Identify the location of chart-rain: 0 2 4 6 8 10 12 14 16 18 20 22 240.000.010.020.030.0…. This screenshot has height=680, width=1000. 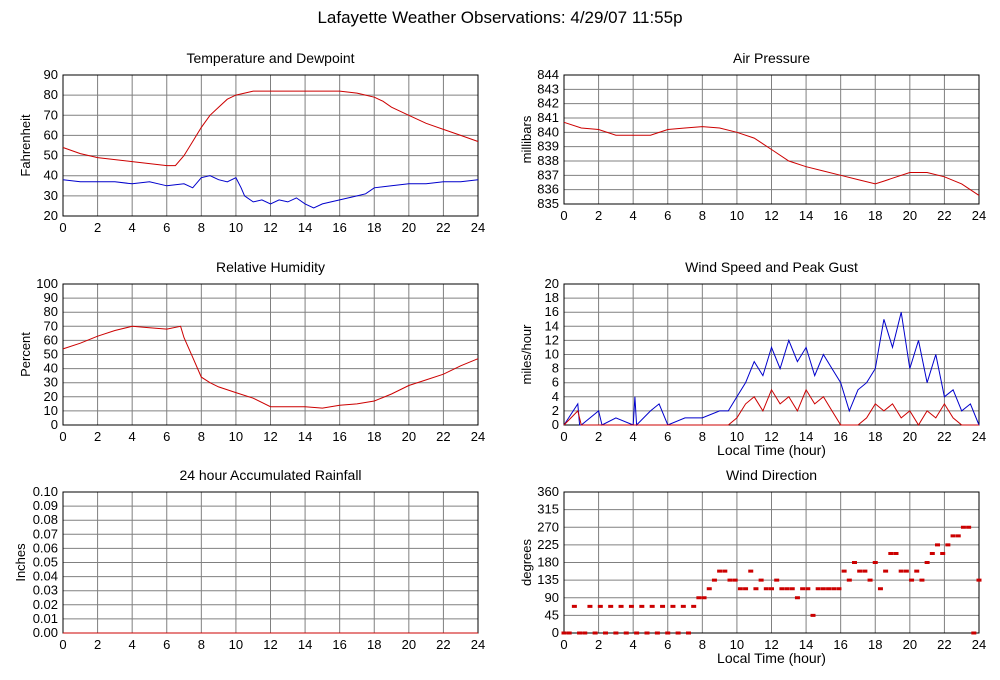
(249, 559).